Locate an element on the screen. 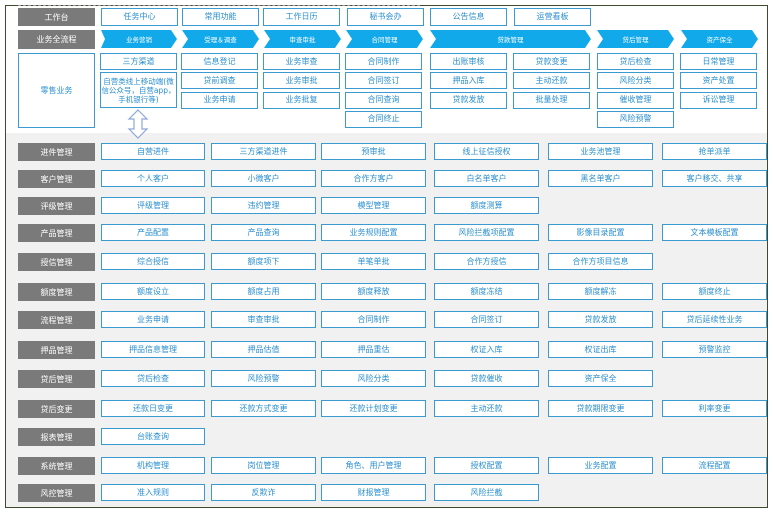 The height and width of the screenshot is (513, 773). module-item: 额度项下 is located at coordinates (263, 261).